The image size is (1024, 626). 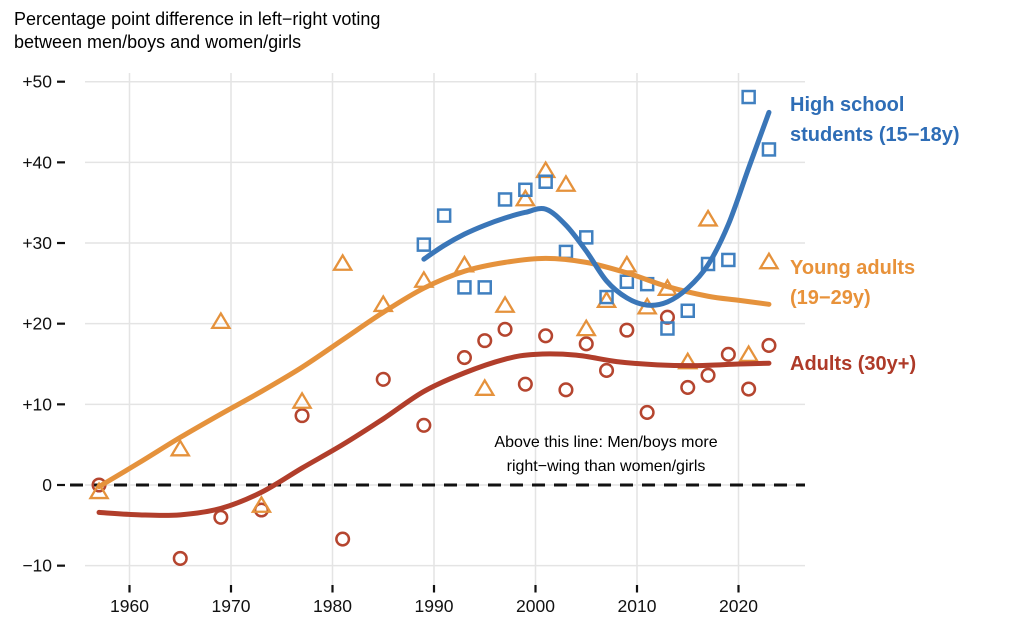 I want to click on y-axis-tick-label: +50, so click(x=37, y=82).